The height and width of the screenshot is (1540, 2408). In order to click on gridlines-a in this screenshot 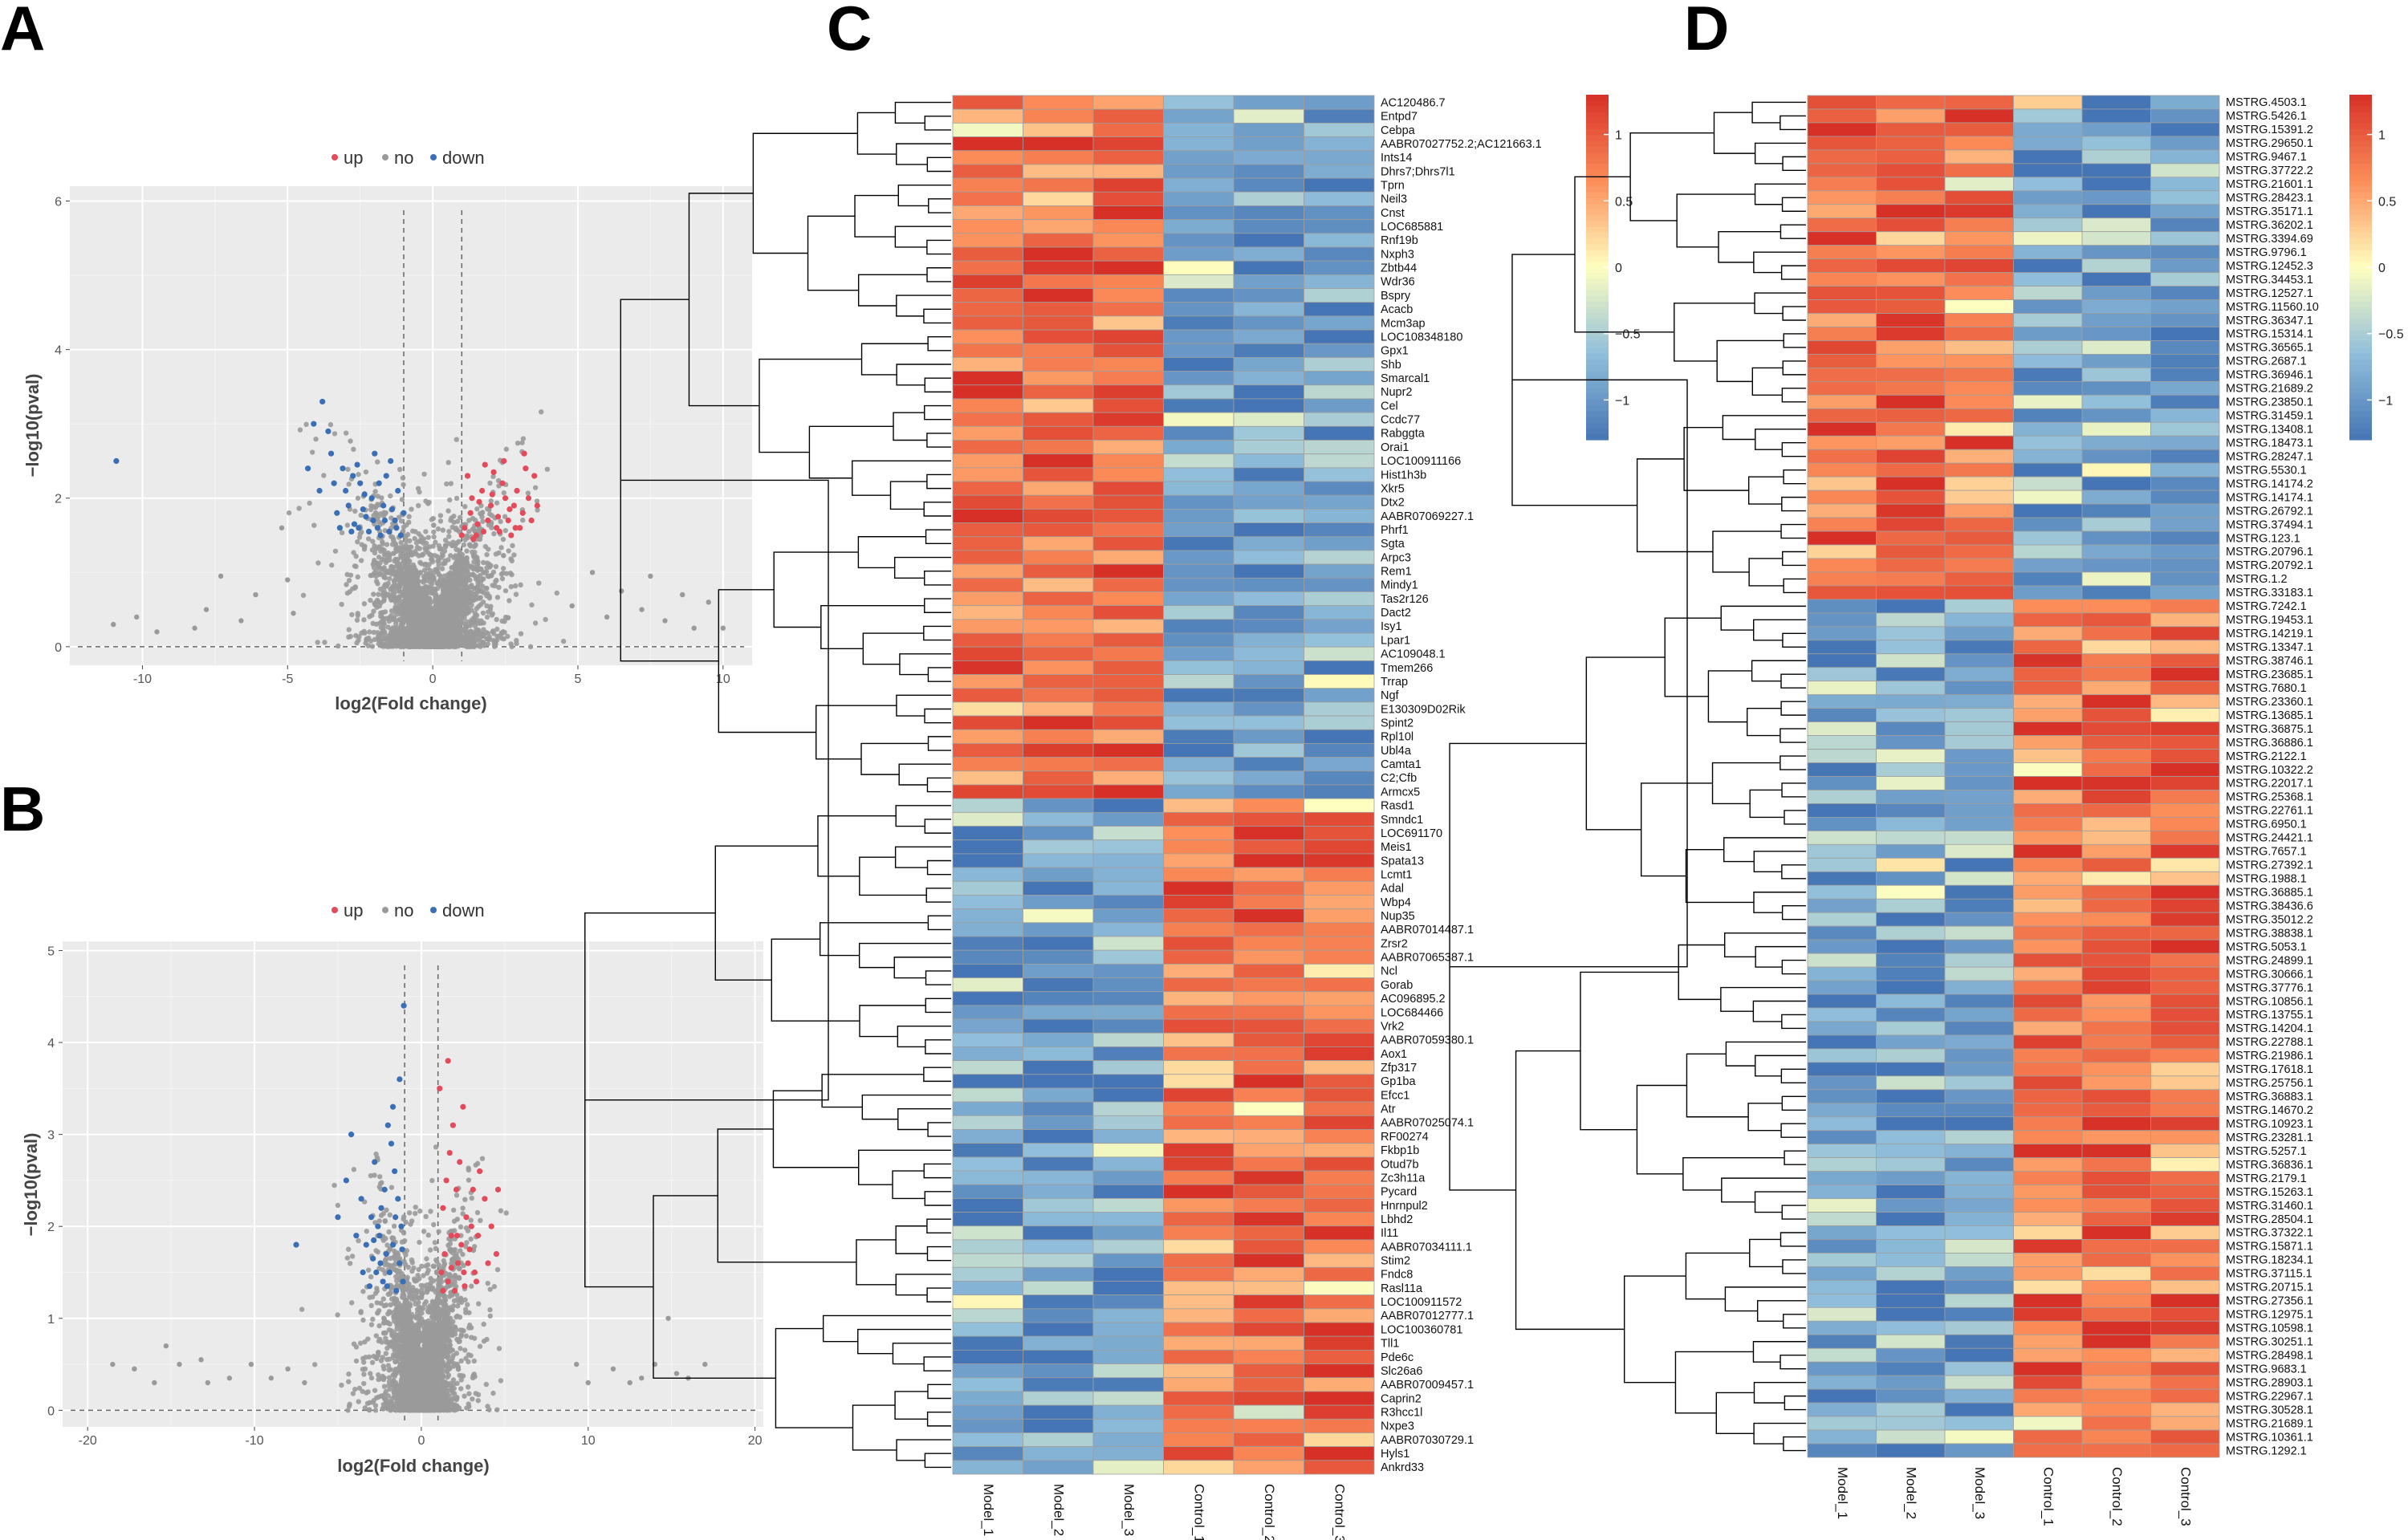, I will do `click(411, 425)`.